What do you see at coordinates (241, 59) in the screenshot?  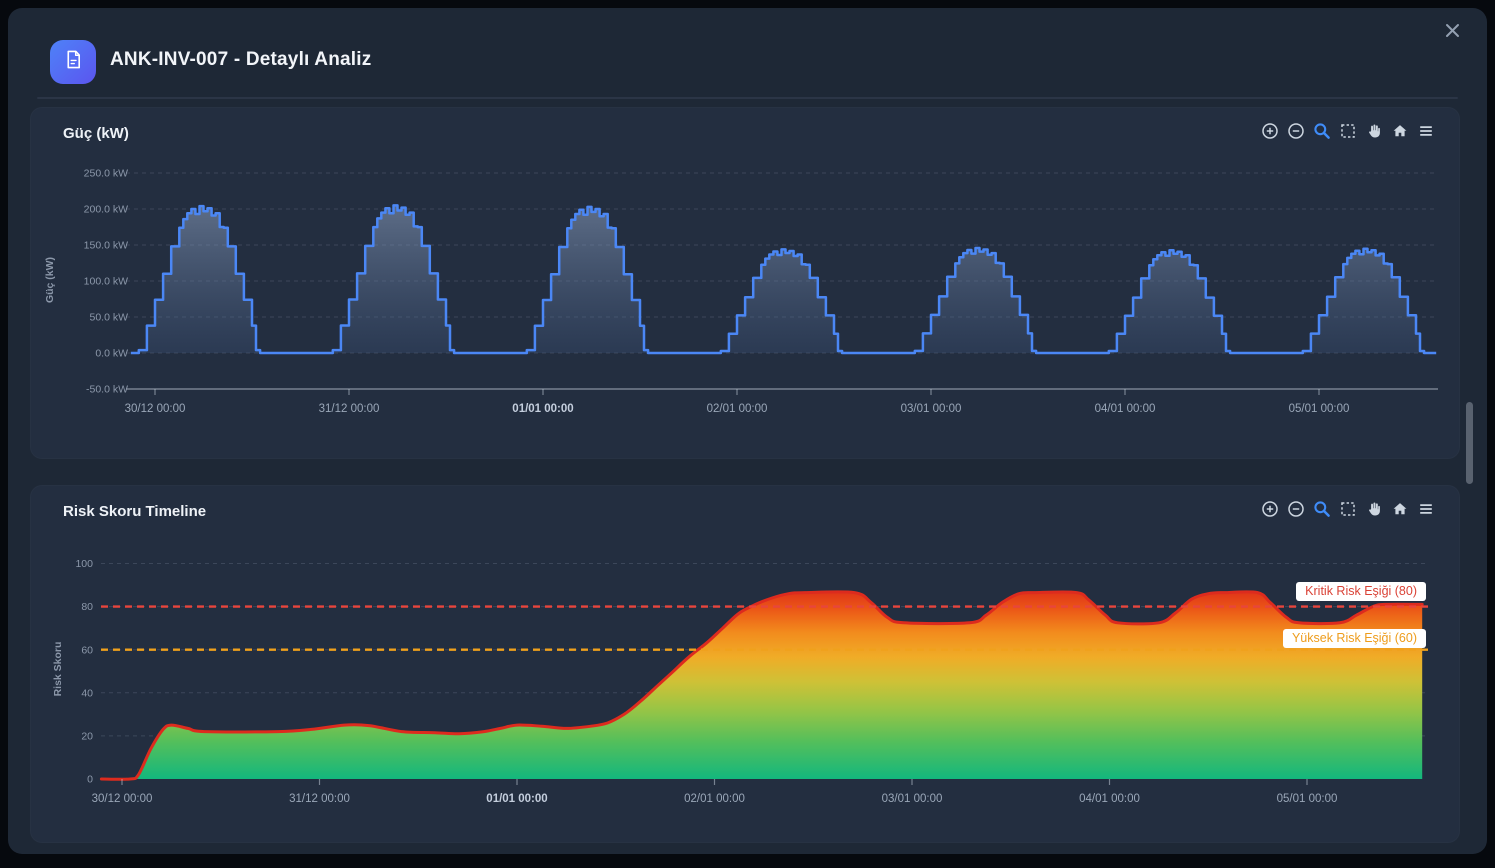 I see `modal-title: ANK-INV-007 - Detaylı Analiz` at bounding box center [241, 59].